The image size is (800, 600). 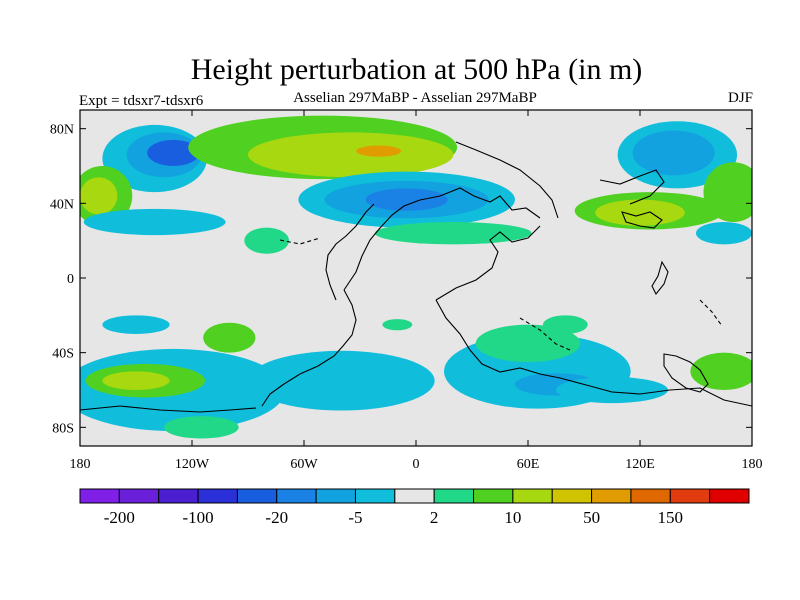 What do you see at coordinates (488, 263) in the screenshot?
I see `coastline-tethys-south` at bounding box center [488, 263].